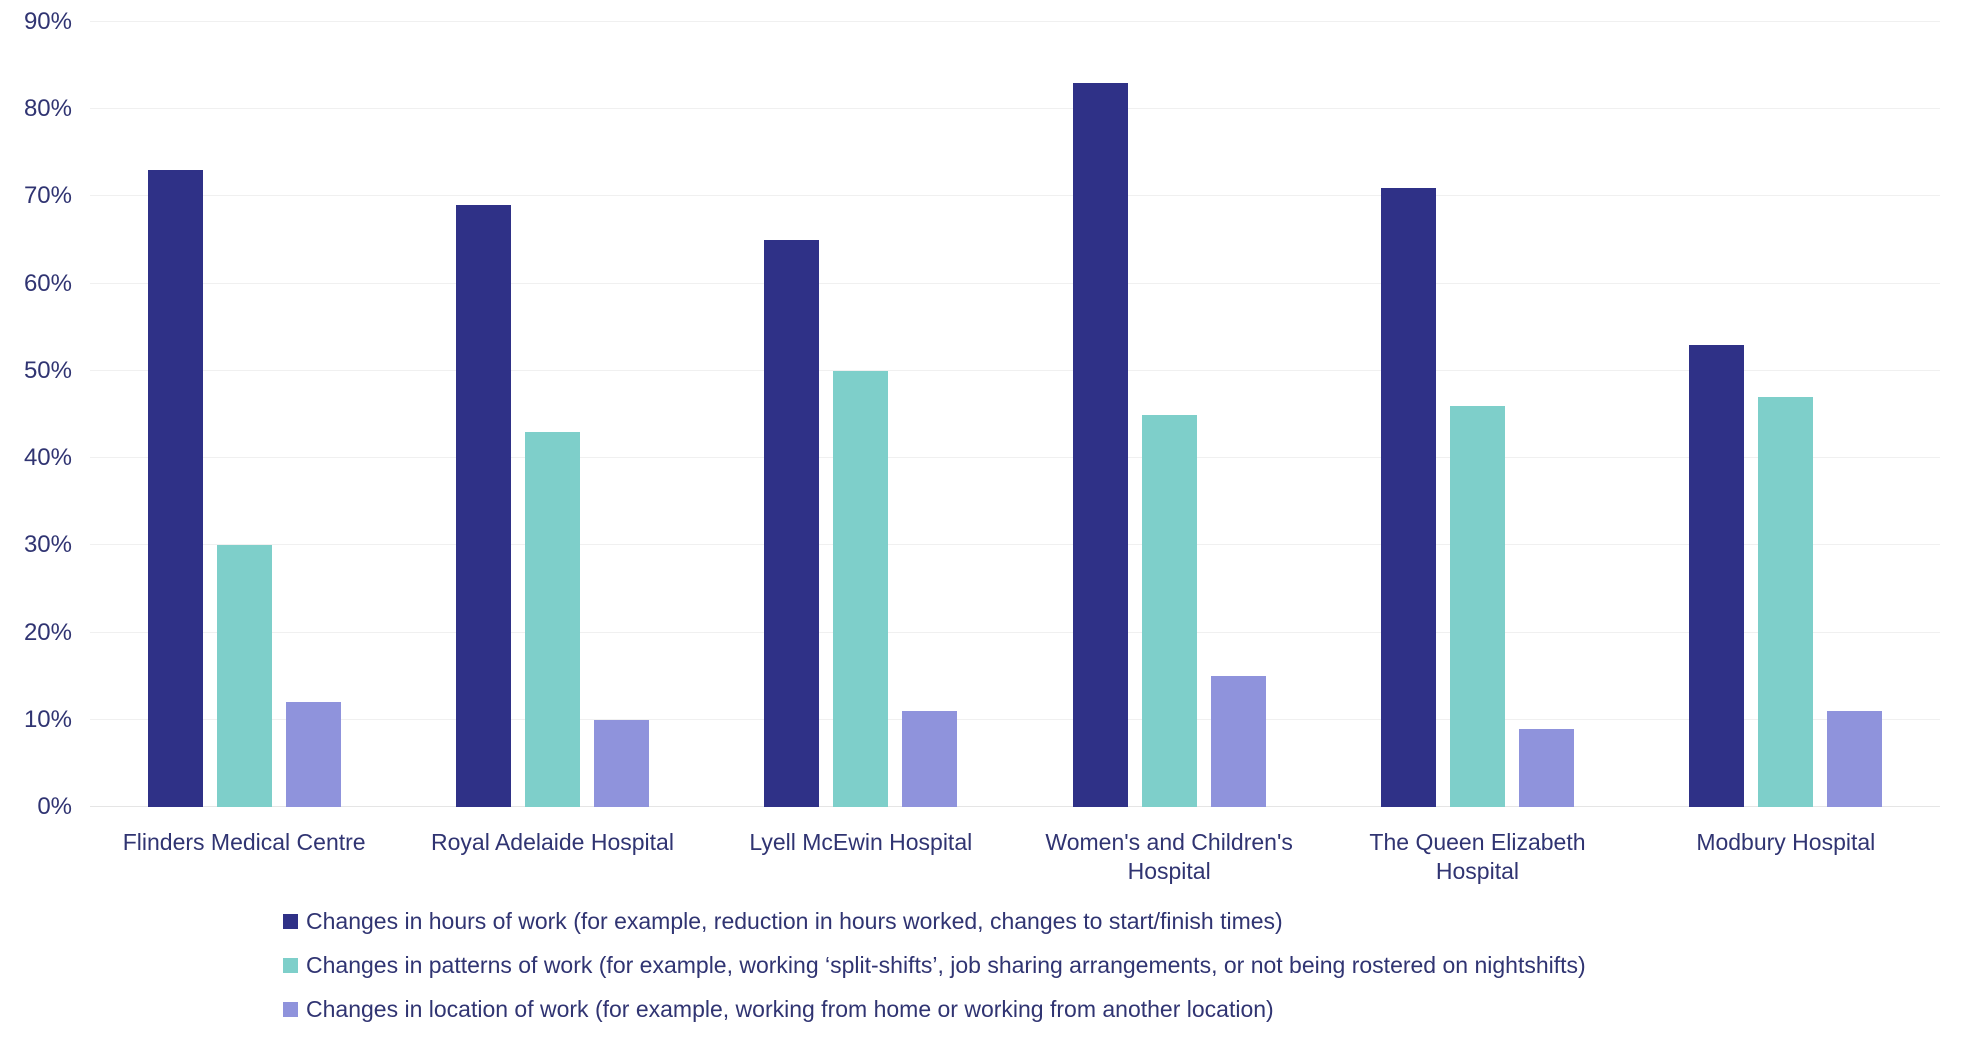 Image resolution: width=1971 pixels, height=1051 pixels. I want to click on y-tick-label: 60%, so click(47, 283).